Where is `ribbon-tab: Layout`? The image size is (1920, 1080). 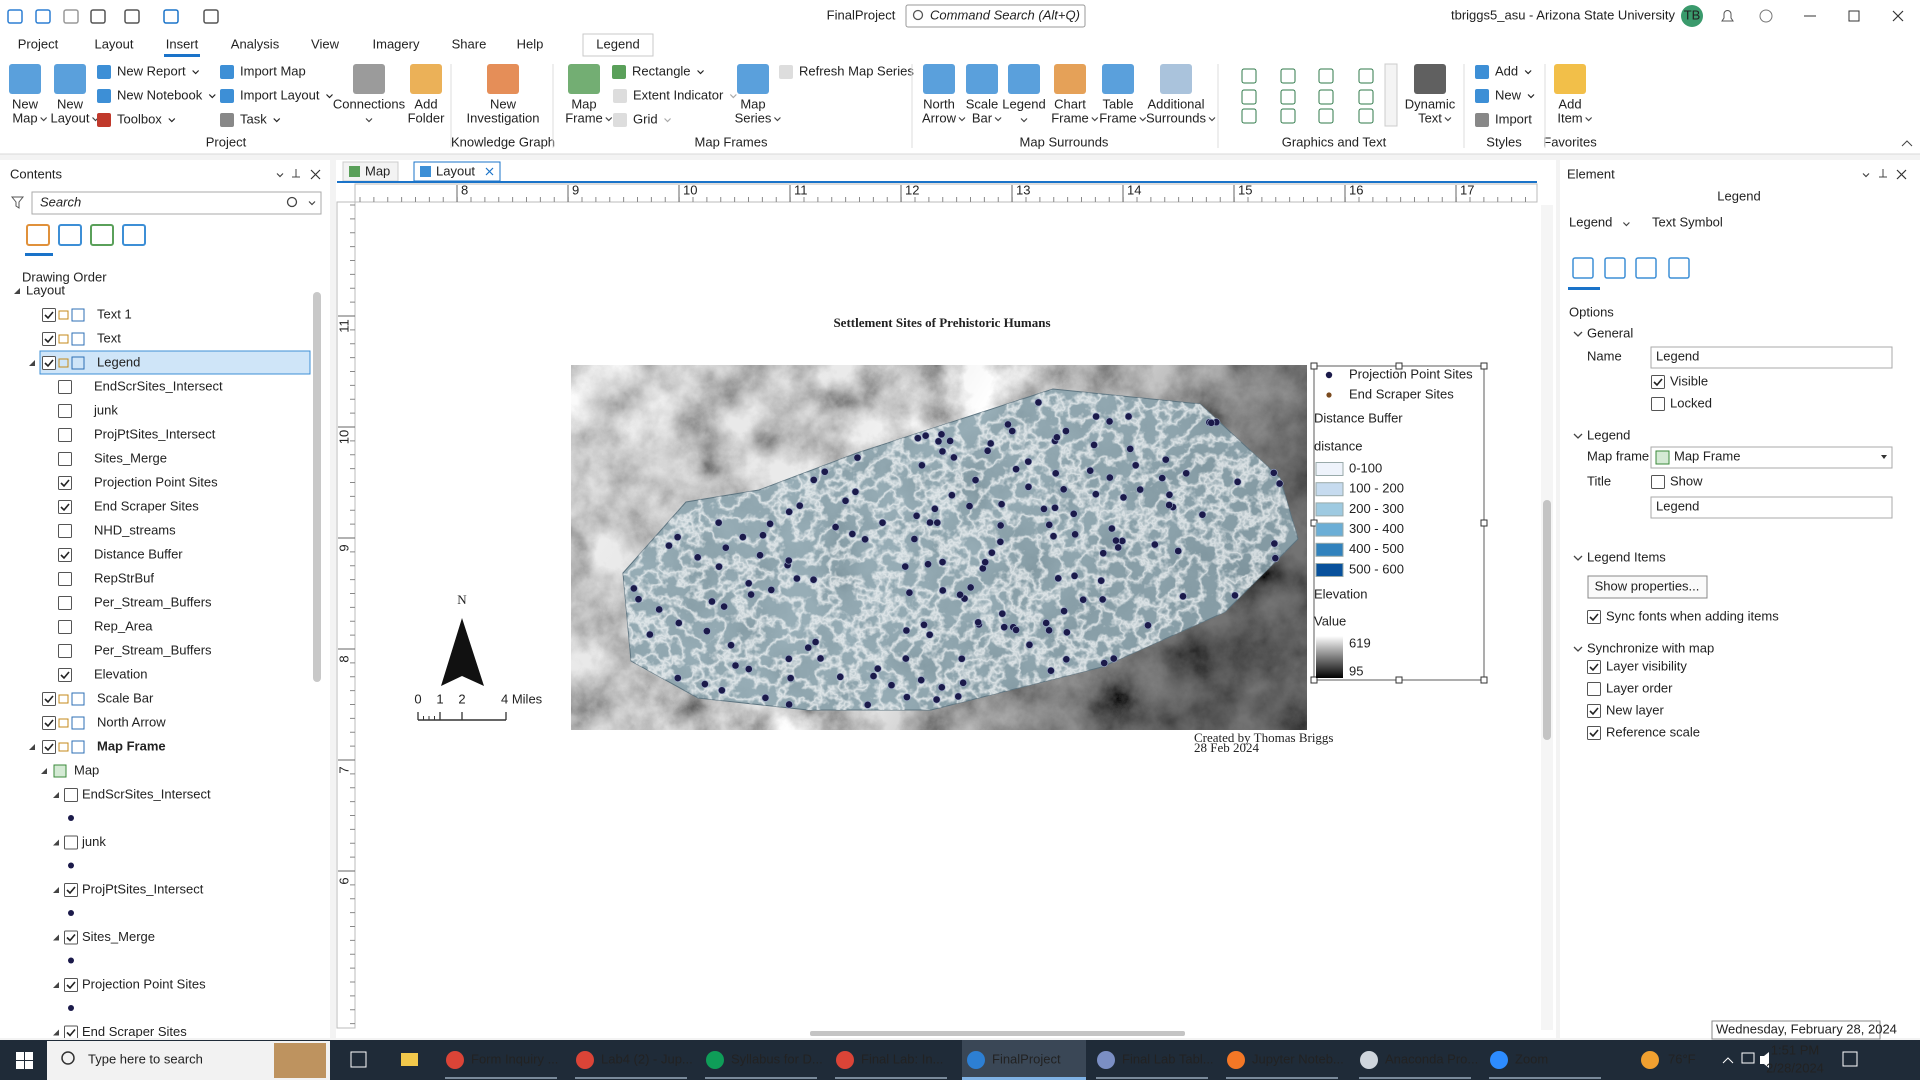 ribbon-tab: Layout is located at coordinates (113, 43).